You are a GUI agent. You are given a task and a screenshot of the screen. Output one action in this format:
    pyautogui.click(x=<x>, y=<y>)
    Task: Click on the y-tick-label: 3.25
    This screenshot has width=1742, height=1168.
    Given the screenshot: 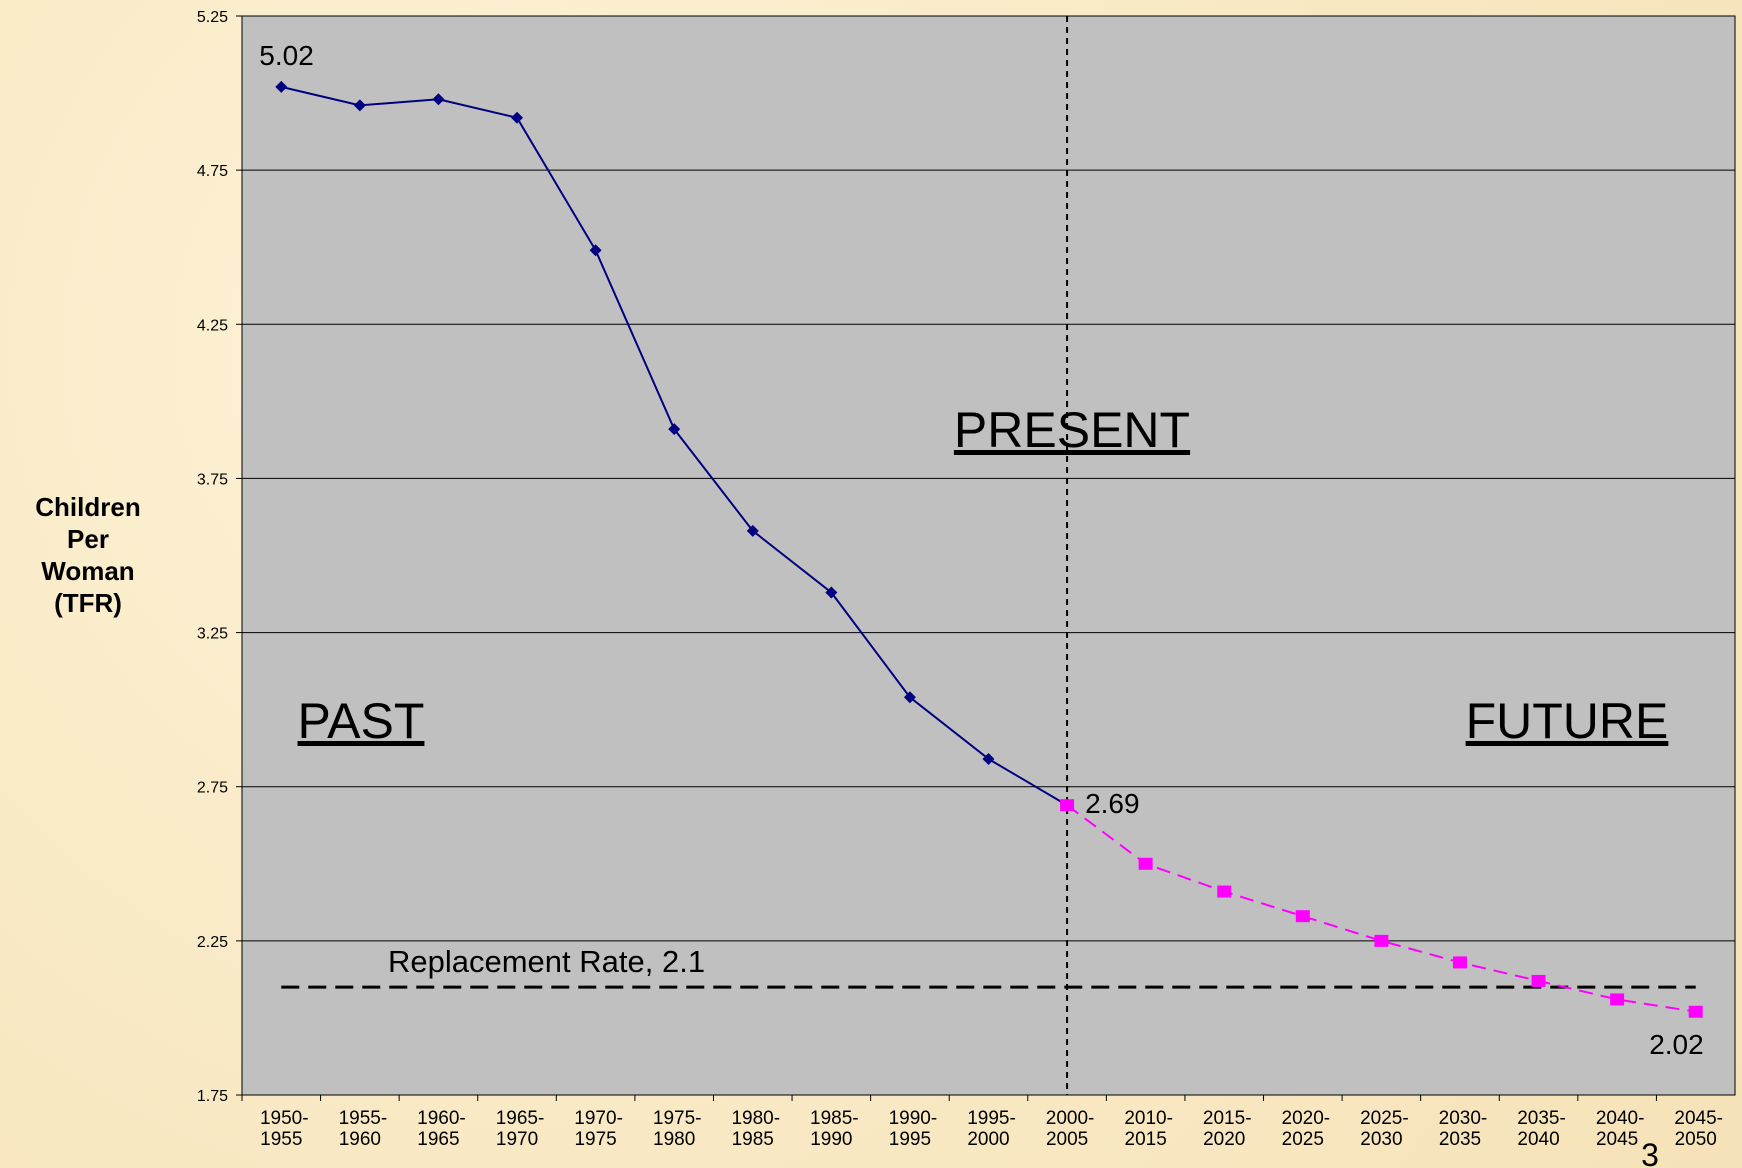 What is the action you would take?
    pyautogui.click(x=212, y=634)
    